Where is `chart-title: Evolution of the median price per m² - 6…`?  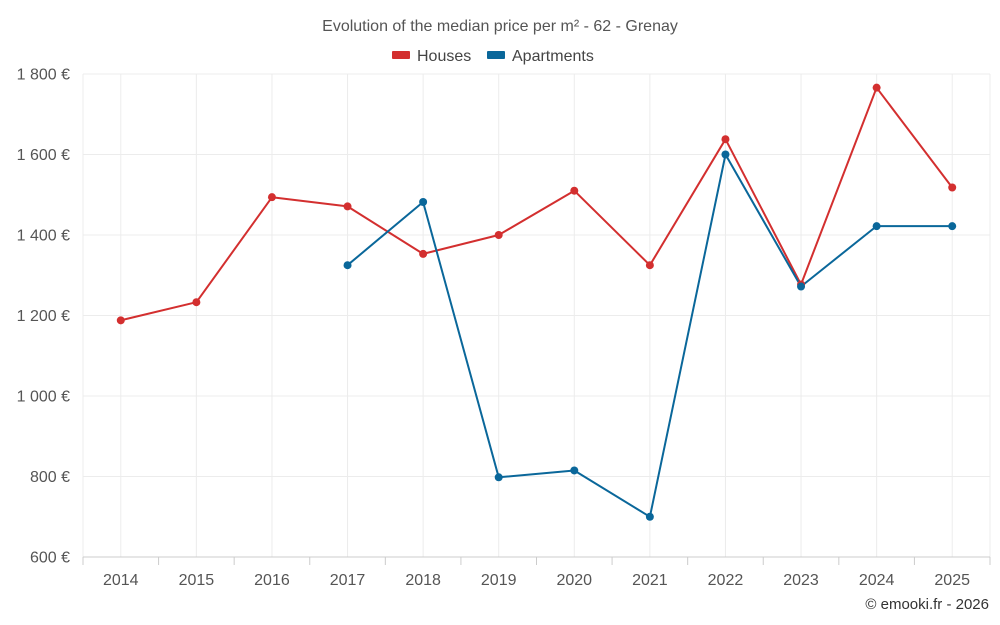 chart-title: Evolution of the median price per m² - 6… is located at coordinates (500, 26).